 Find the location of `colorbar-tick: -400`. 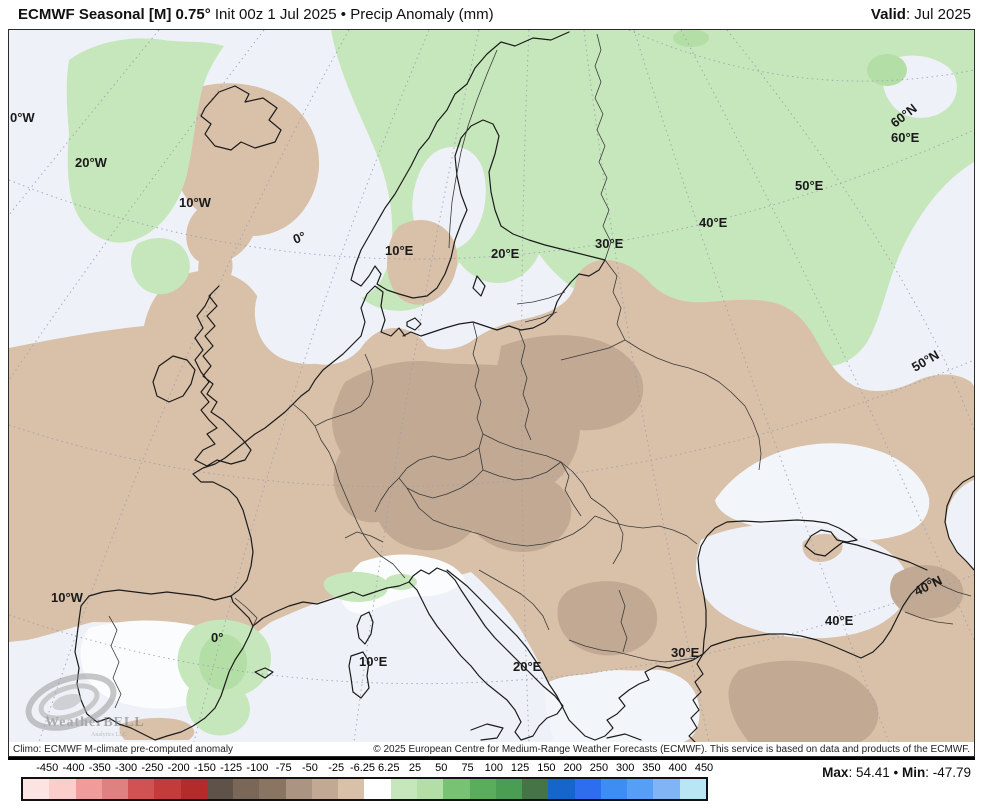

colorbar-tick: -400 is located at coordinates (73, 768).